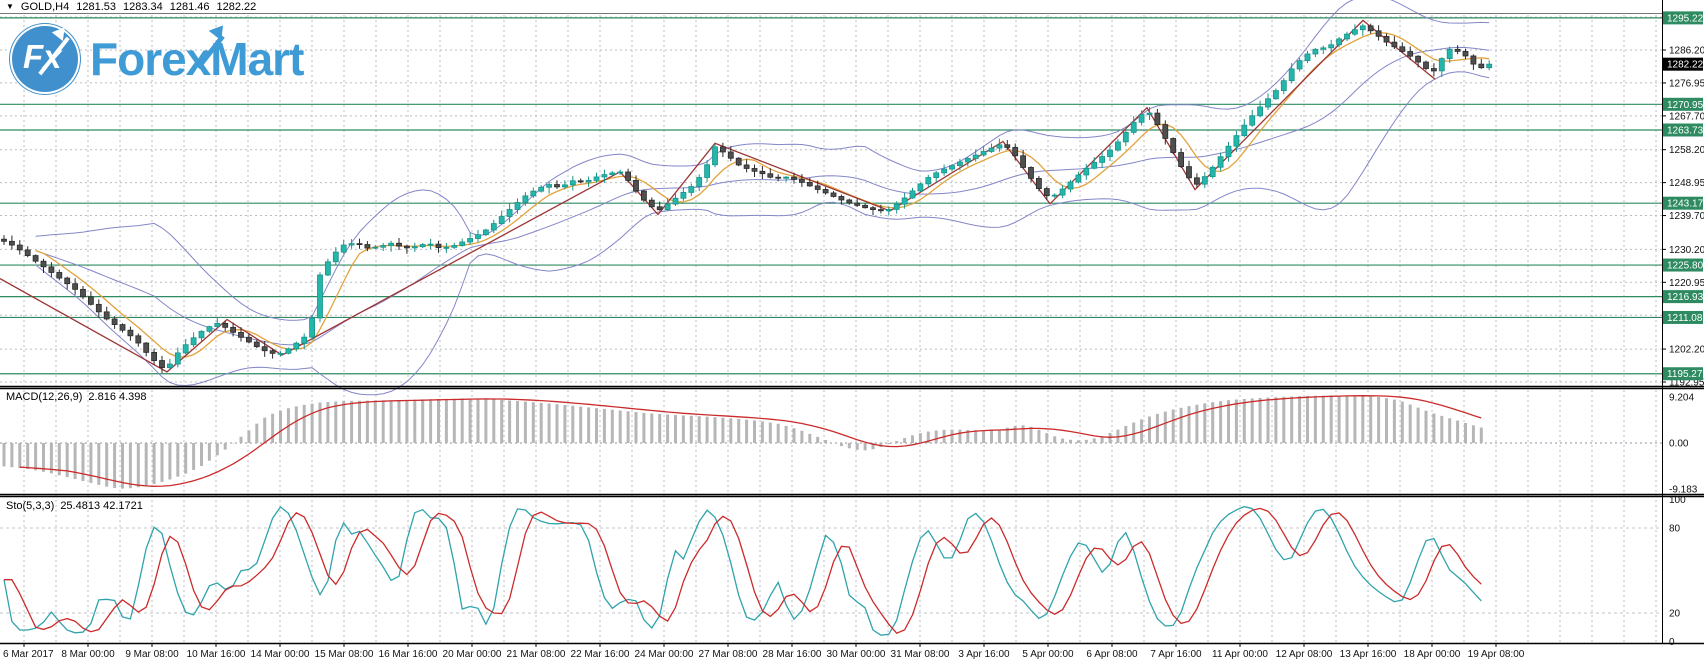  What do you see at coordinates (1683, 489) in the screenshot?
I see `svg-text: -9.183` at bounding box center [1683, 489].